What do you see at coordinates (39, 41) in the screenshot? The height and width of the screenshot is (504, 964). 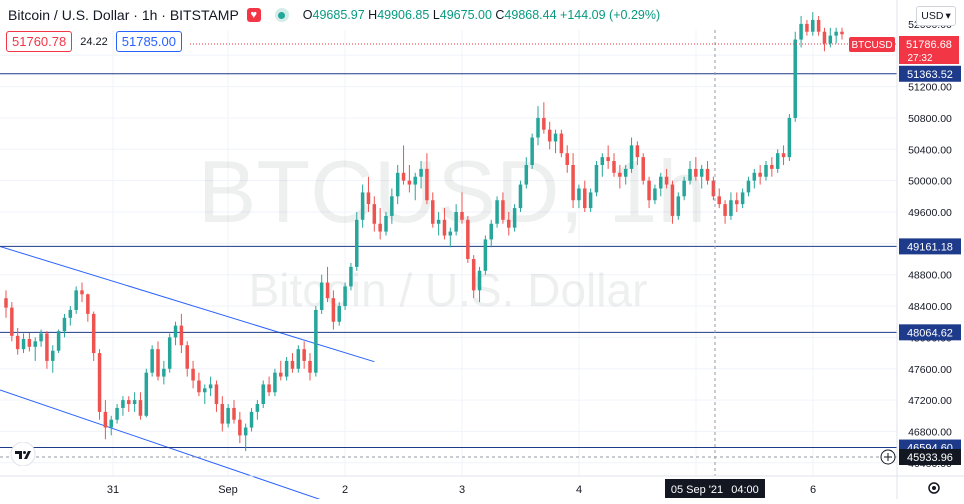 I see `sell-button: 51760.78` at bounding box center [39, 41].